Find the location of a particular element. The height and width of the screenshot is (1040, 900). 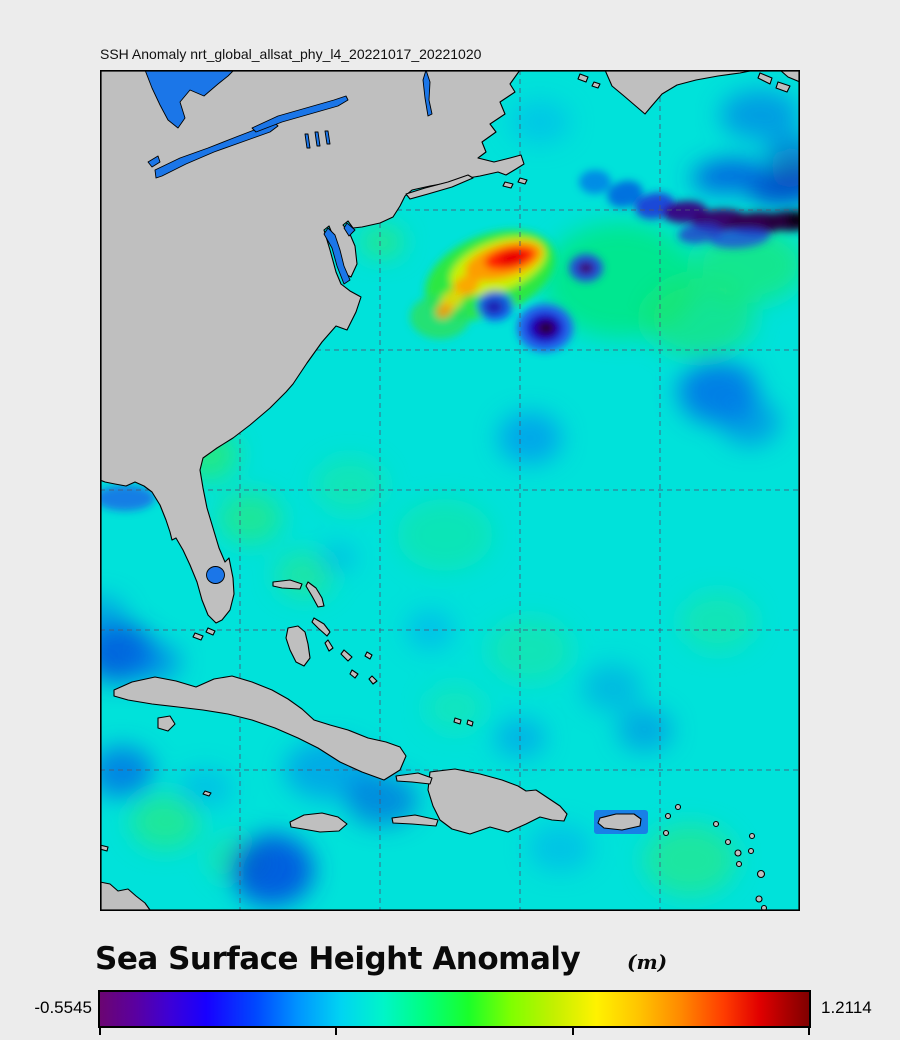

land-central-america is located at coordinates (125, 896).